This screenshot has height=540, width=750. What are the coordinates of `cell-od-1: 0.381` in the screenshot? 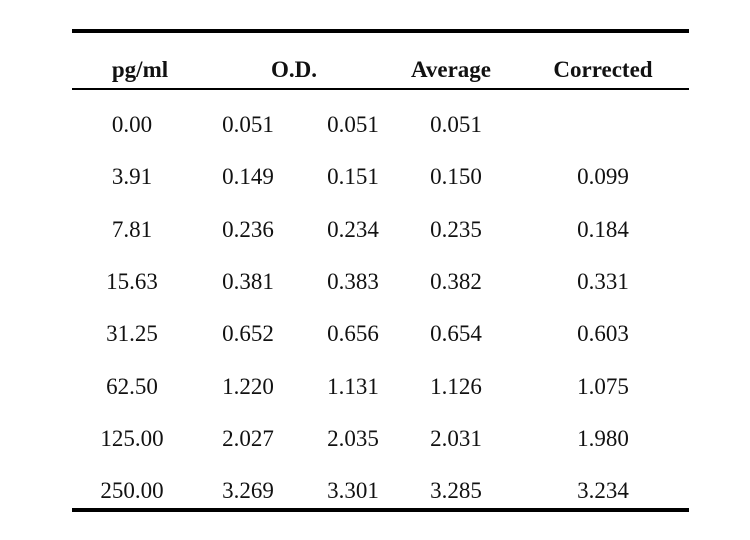 It's located at (248, 281).